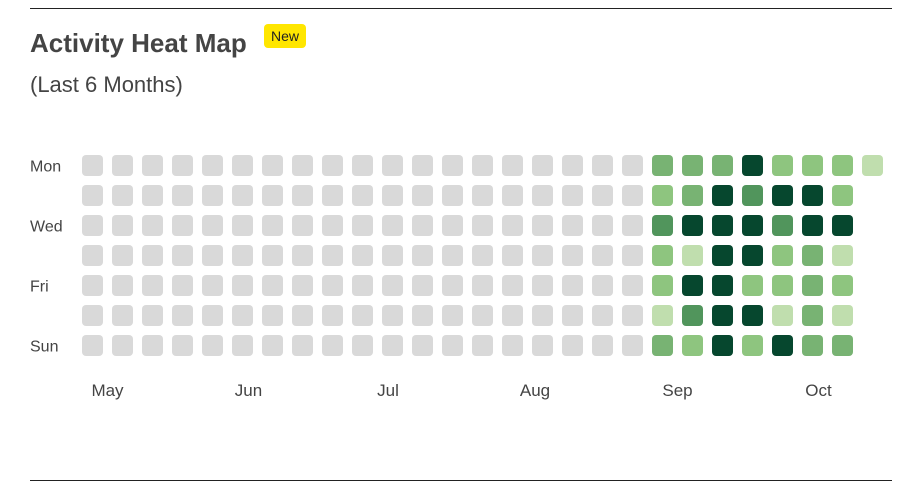  I want to click on month-label-jun: Jun, so click(248, 390).